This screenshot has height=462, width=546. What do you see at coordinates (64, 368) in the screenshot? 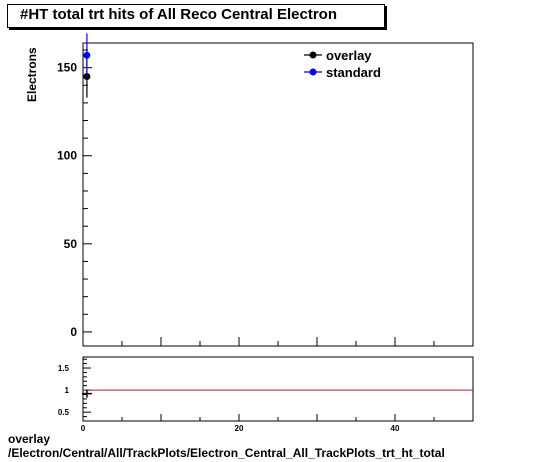
I see `ratio-y-tick-label: 1.5` at bounding box center [64, 368].